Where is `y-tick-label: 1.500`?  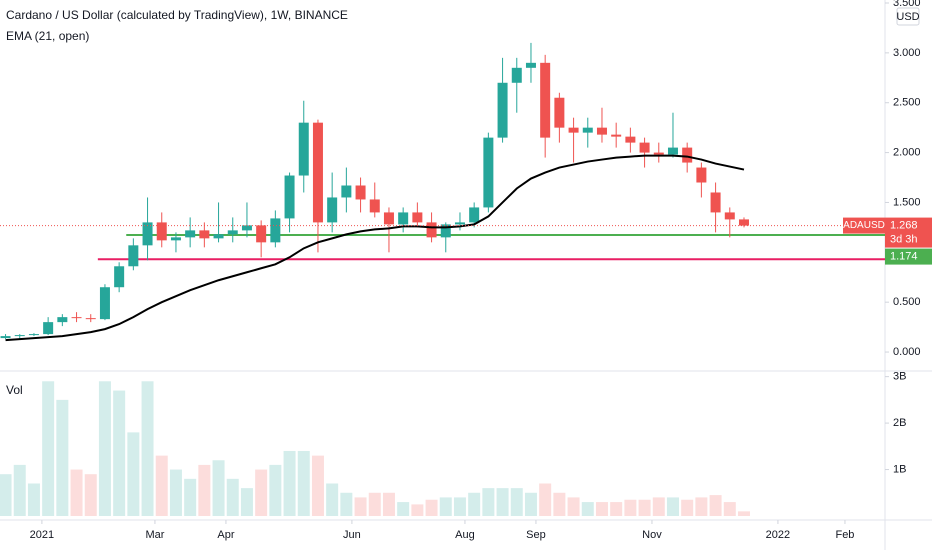
y-tick-label: 1.500 is located at coordinates (907, 202).